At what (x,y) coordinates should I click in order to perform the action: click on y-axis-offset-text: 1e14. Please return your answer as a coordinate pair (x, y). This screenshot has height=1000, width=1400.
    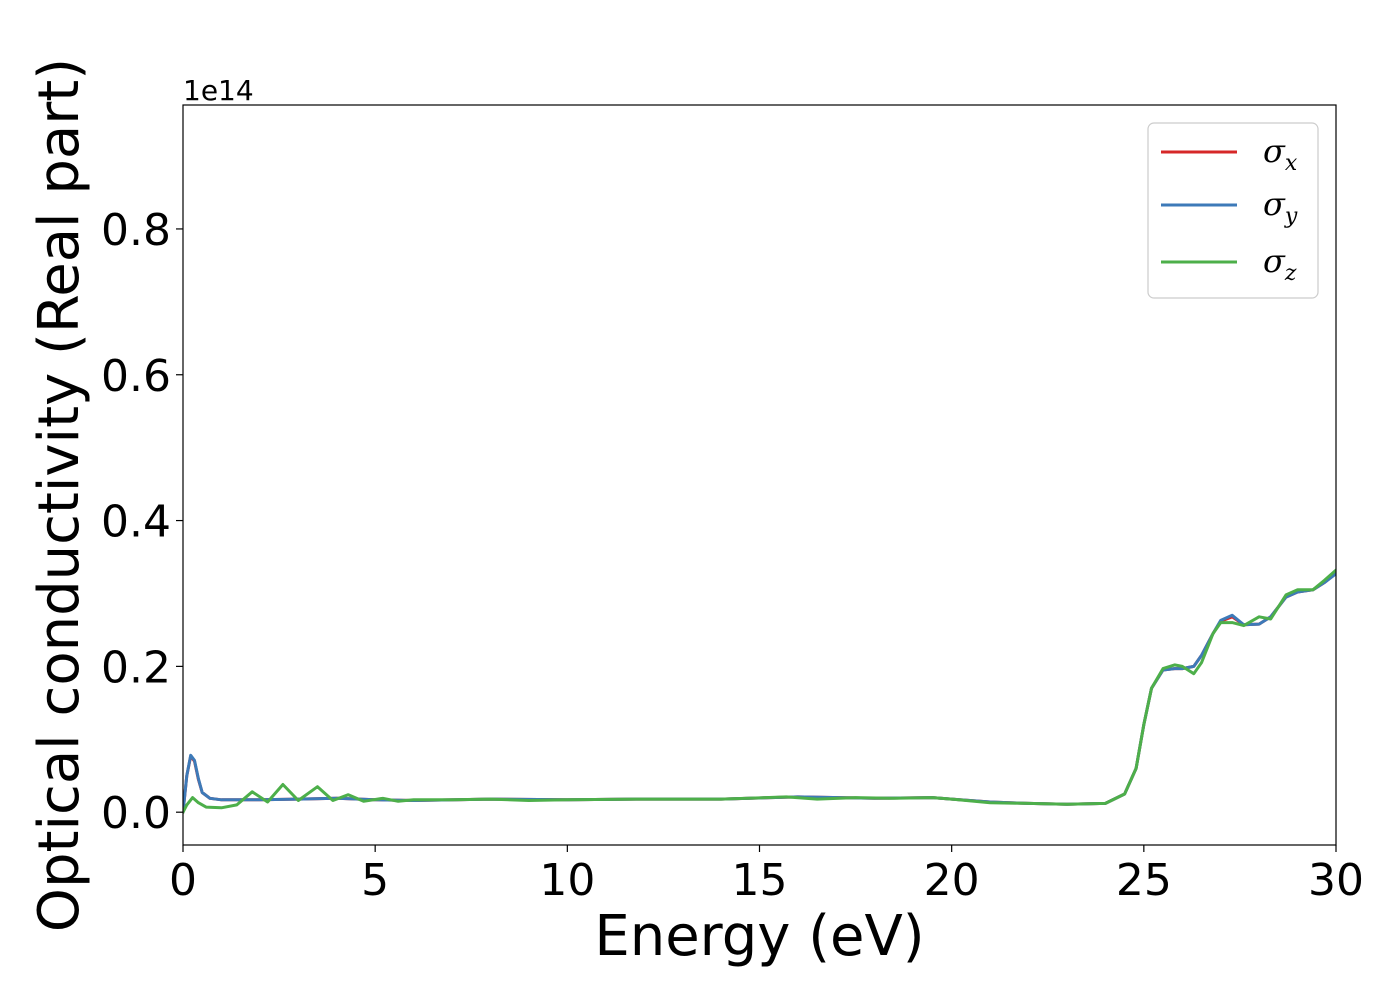
    Looking at the image, I should click on (218, 90).